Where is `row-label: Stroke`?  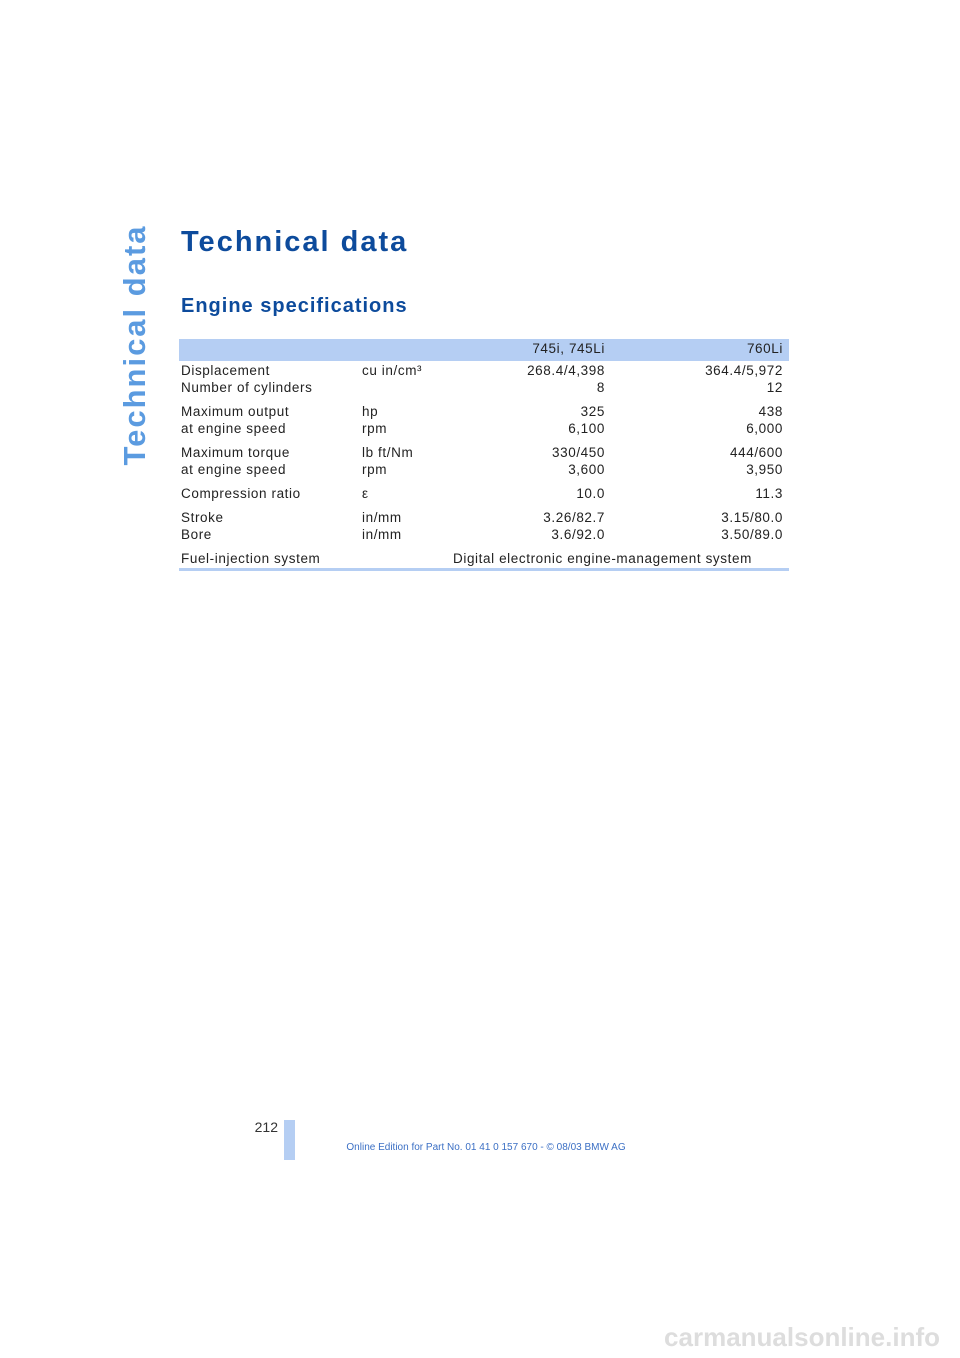 row-label: Stroke is located at coordinates (202, 517).